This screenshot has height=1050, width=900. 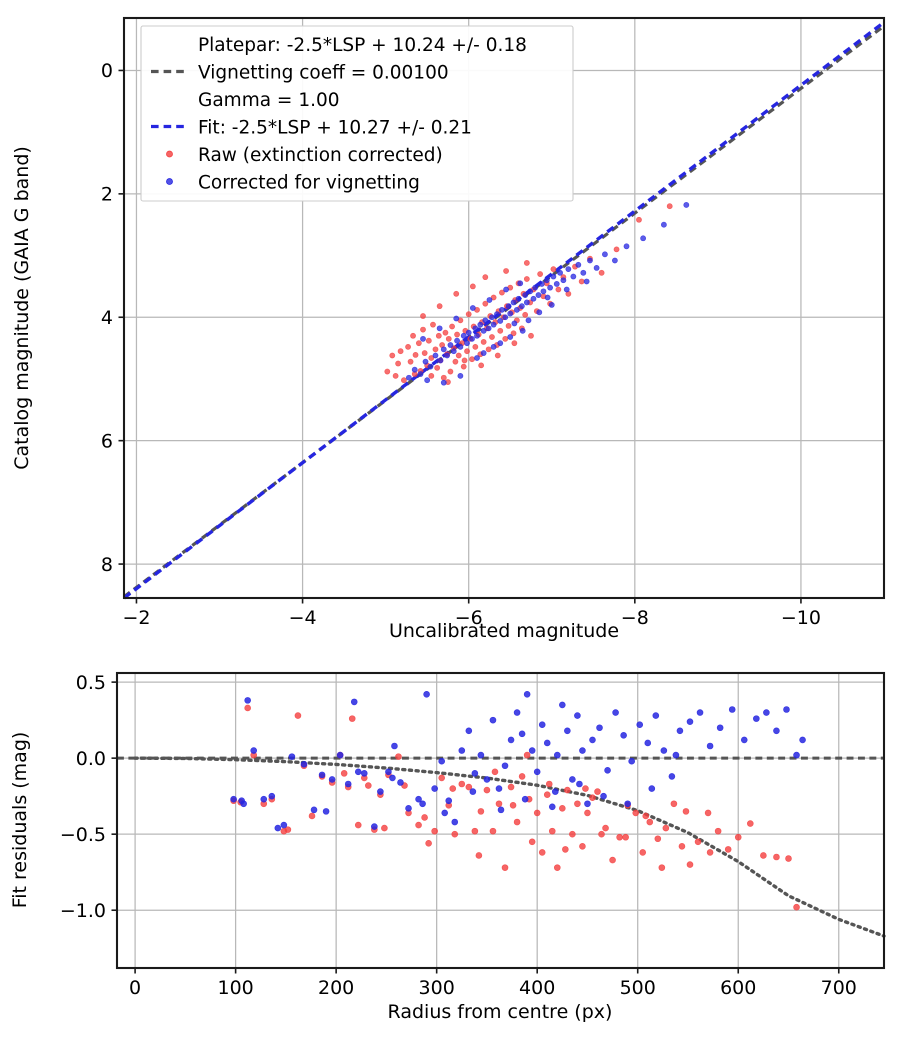 I want to click on top-xtick-label: −4, so click(x=303, y=618).